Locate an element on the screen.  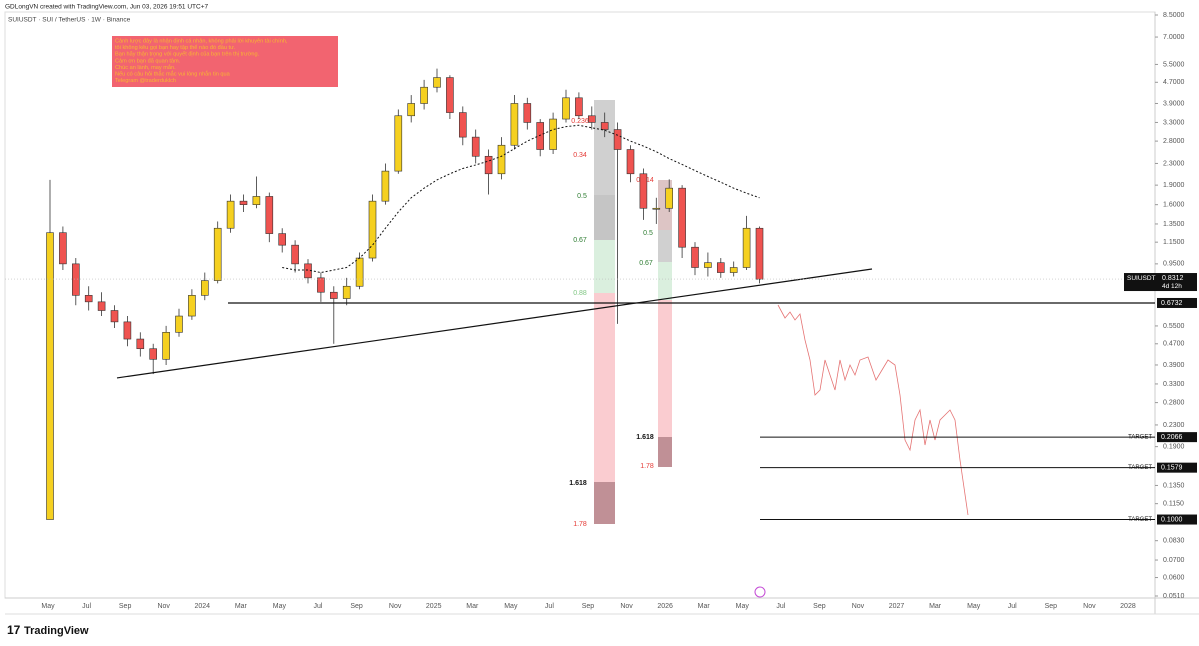
y-tick-label: 0.1150 is located at coordinates (1173, 504).